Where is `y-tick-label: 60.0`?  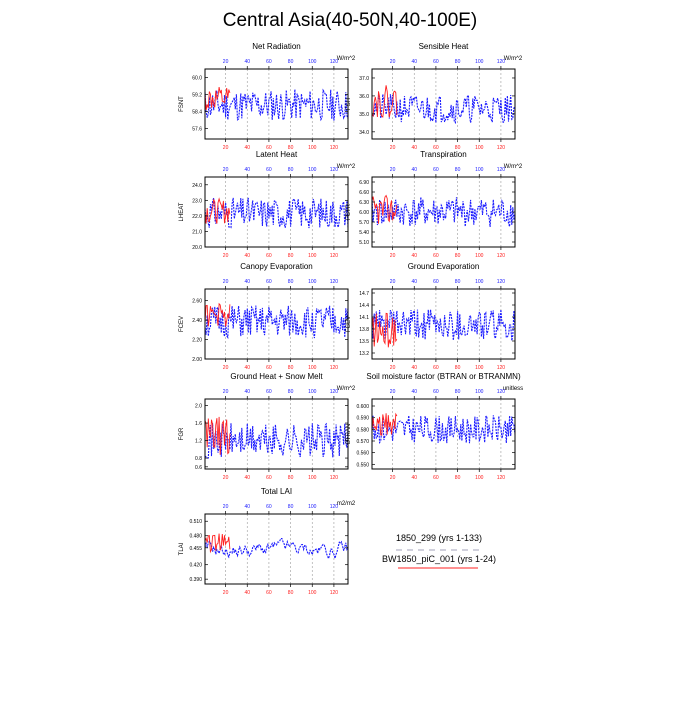
y-tick-label: 60.0 is located at coordinates (197, 78).